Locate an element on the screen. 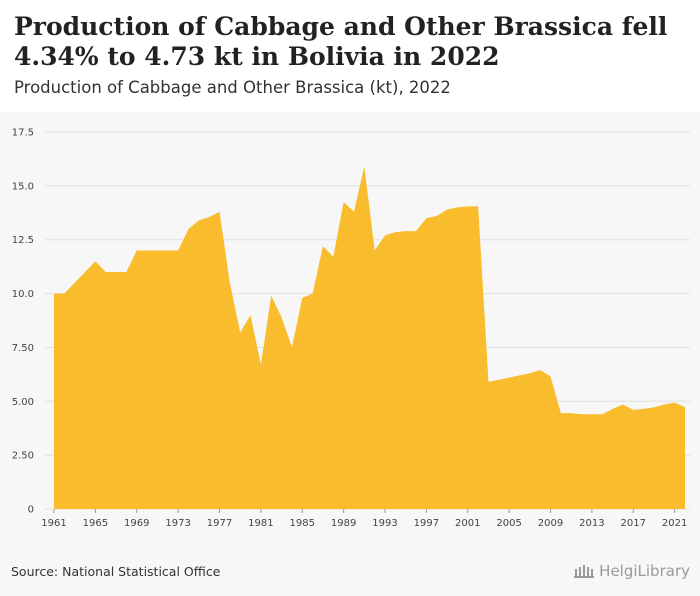 The height and width of the screenshot is (596, 700). x-tick-label: 2017 is located at coordinates (633, 523).